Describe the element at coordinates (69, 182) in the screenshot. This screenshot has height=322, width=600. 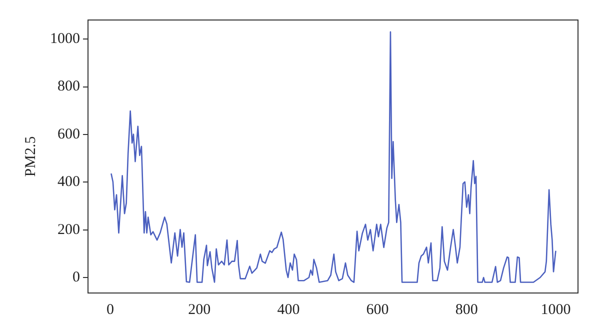
I see `y-tick-label: 400` at that location.